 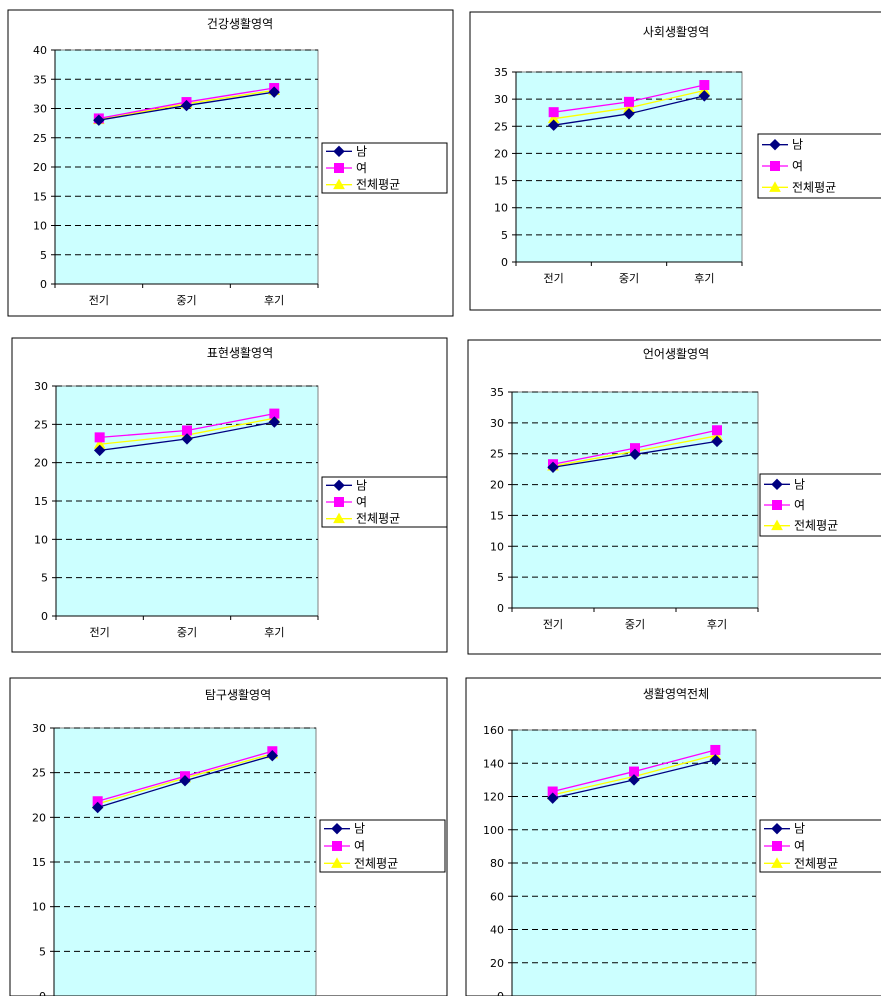 What do you see at coordinates (493, 797) in the screenshot?
I see `y-tick-label: 120` at bounding box center [493, 797].